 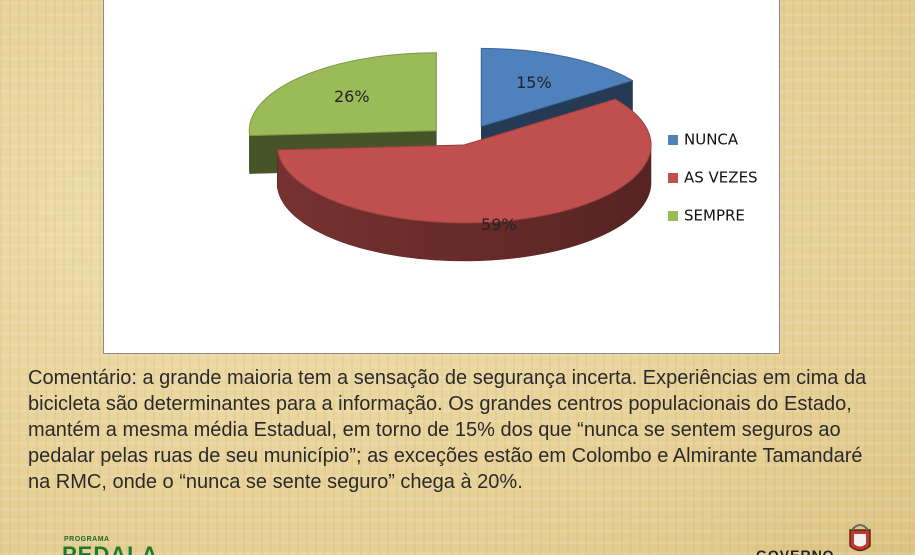 What do you see at coordinates (673, 178) in the screenshot?
I see `legend-swatch-as-vezes` at bounding box center [673, 178].